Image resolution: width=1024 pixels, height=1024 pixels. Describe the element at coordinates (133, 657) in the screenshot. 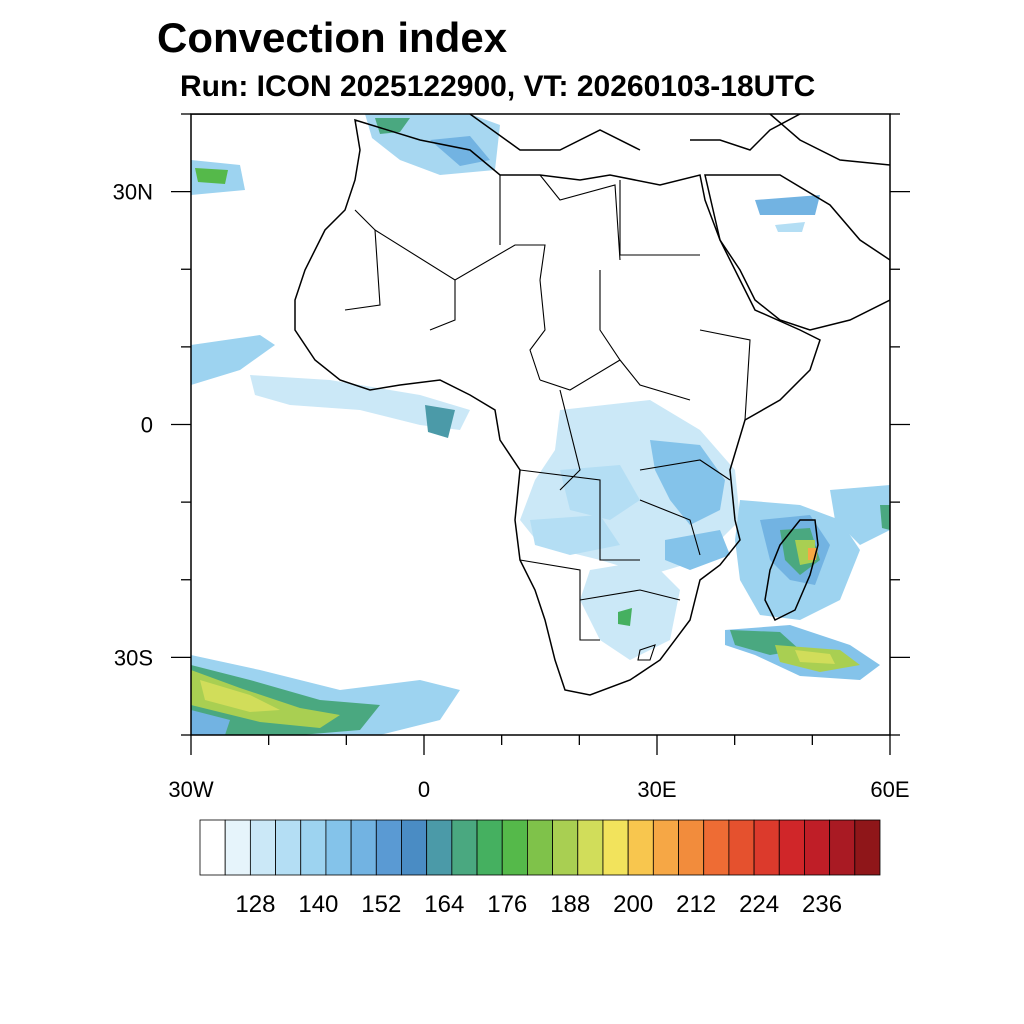

I see `y-tick-label: 30S` at that location.